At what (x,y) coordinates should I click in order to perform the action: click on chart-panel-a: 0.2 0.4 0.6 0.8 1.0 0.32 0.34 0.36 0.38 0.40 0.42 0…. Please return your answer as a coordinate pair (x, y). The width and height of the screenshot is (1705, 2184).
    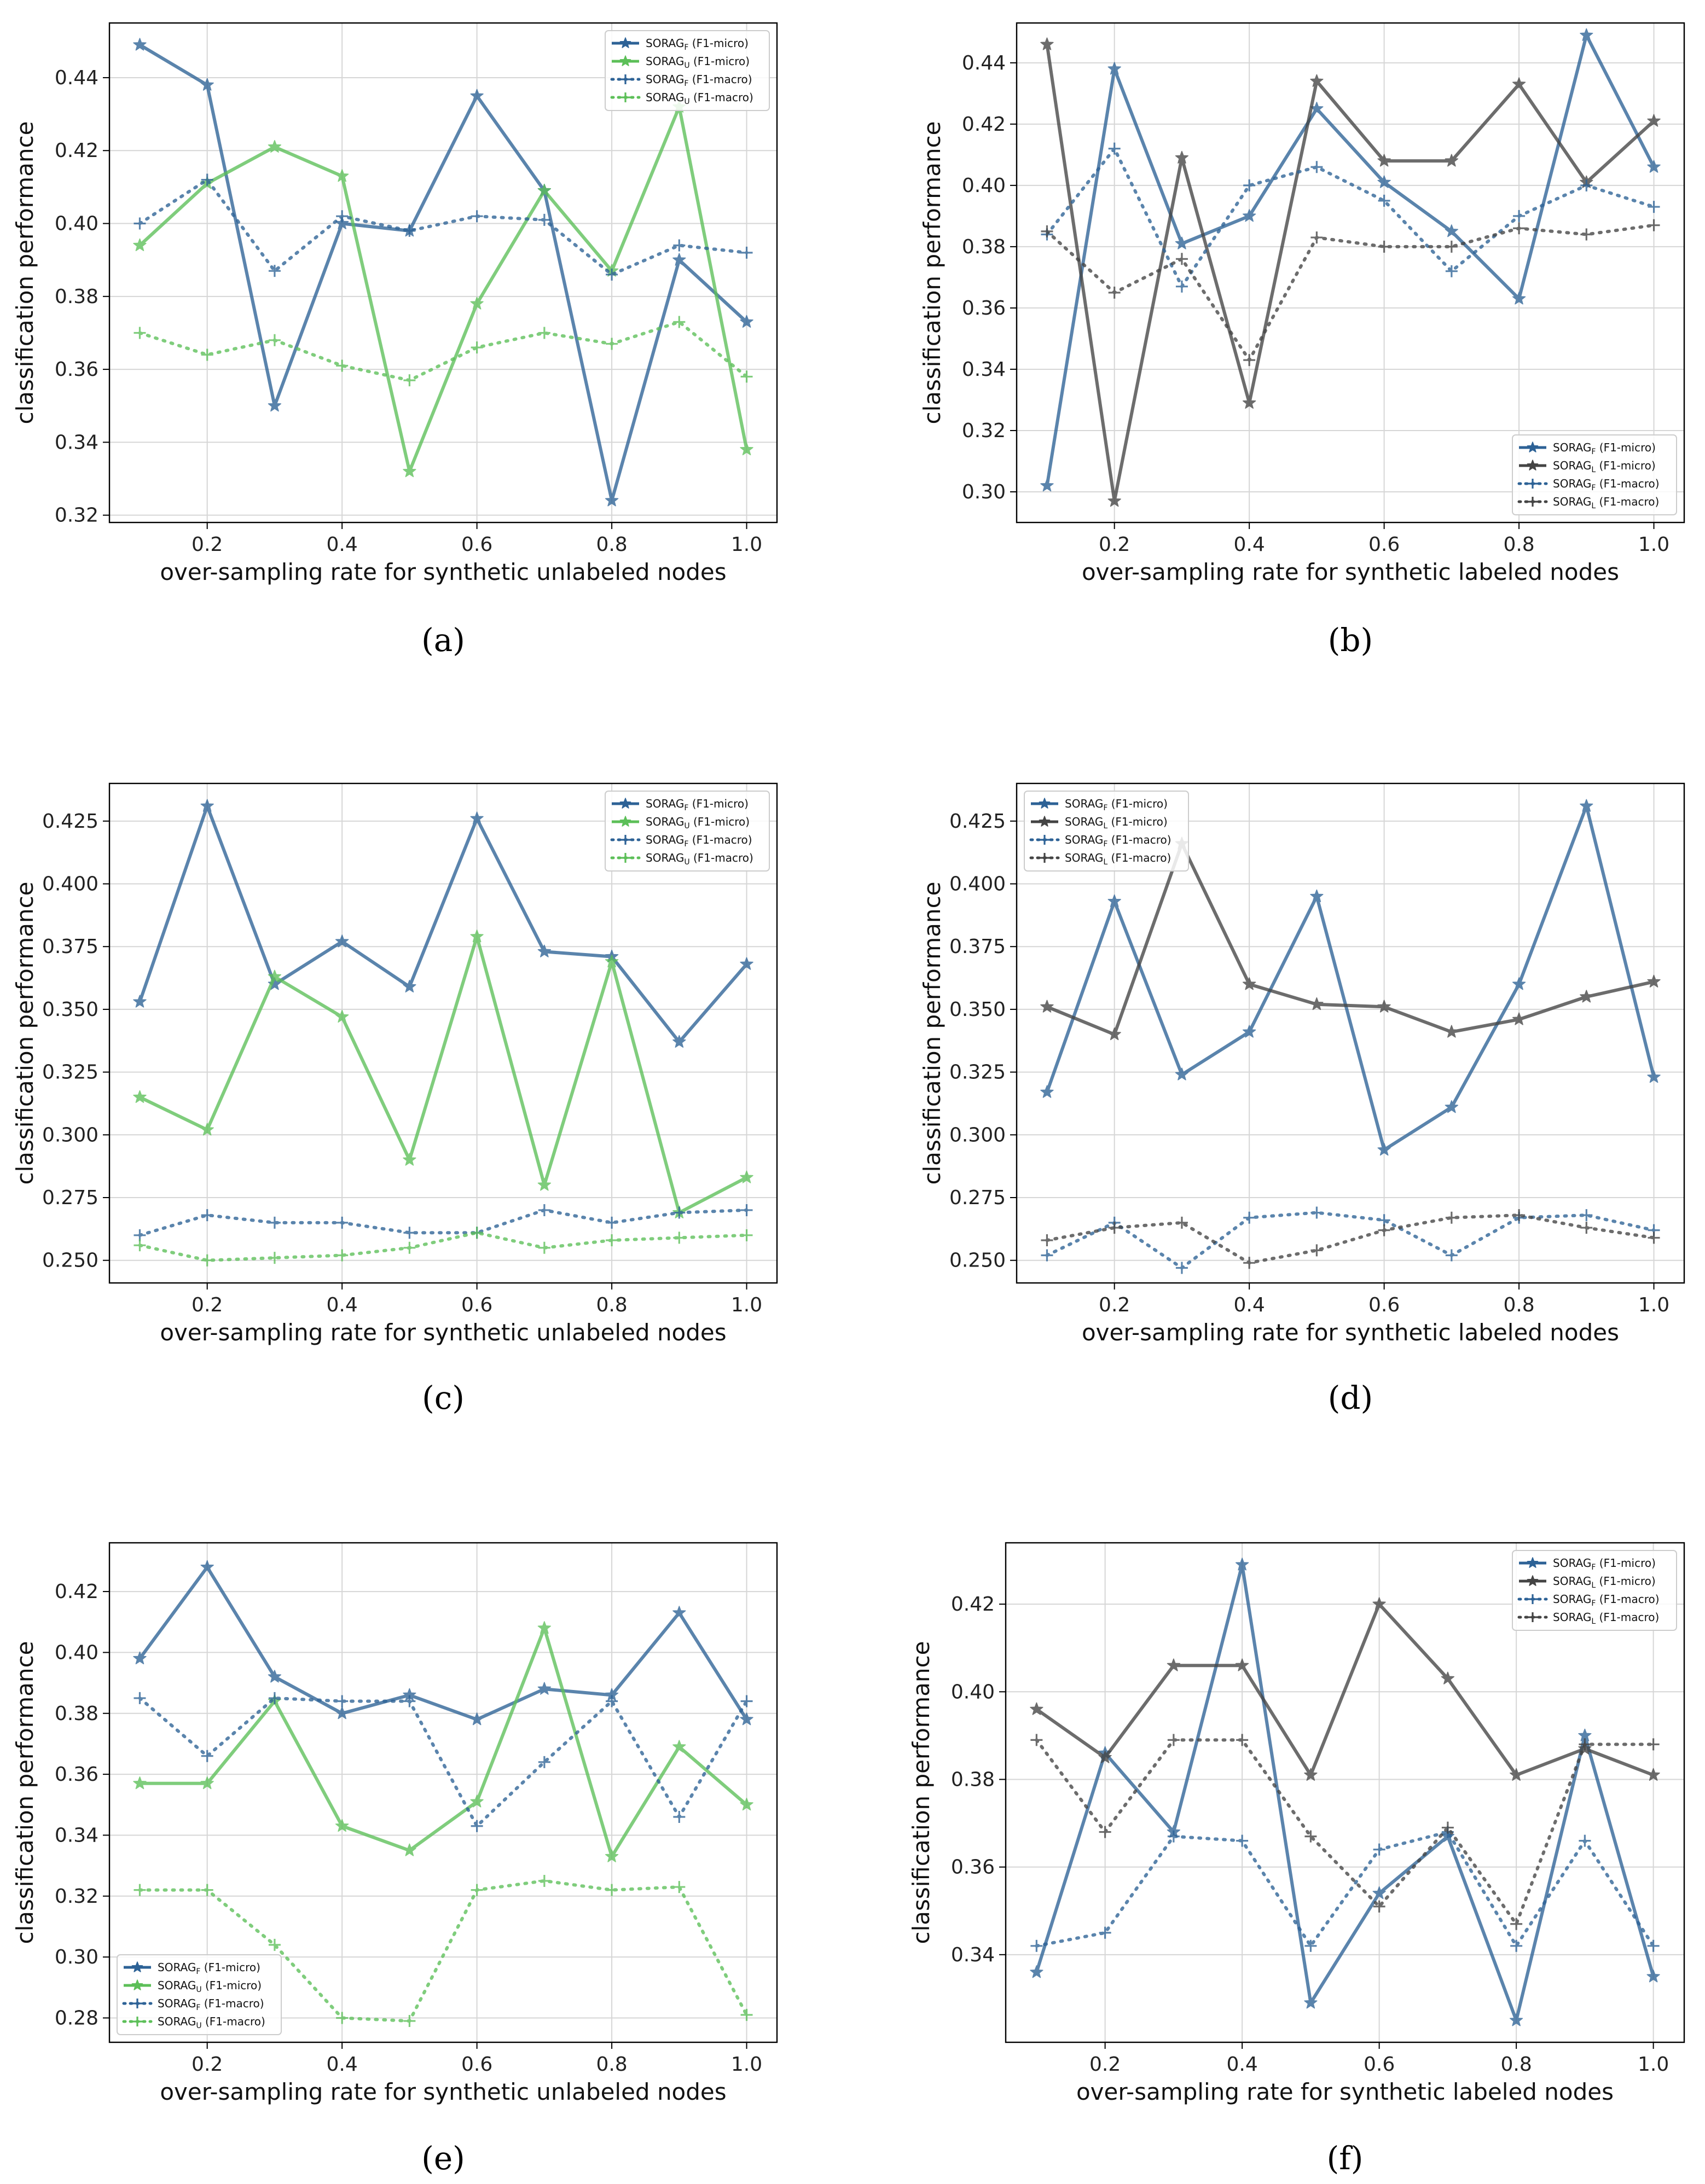
    Looking at the image, I should click on (395, 340).